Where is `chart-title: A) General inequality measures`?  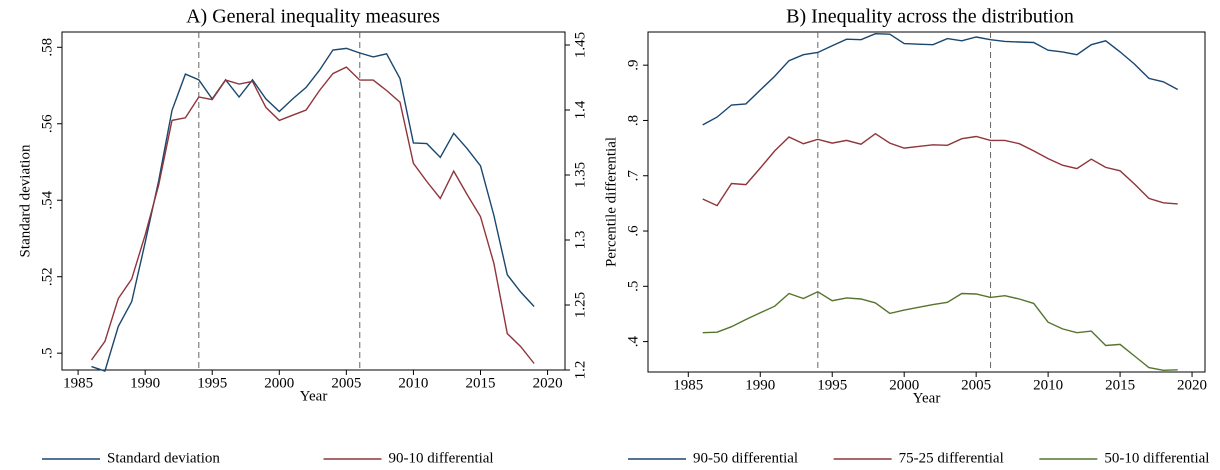 chart-title: A) General inequality measures is located at coordinates (313, 17).